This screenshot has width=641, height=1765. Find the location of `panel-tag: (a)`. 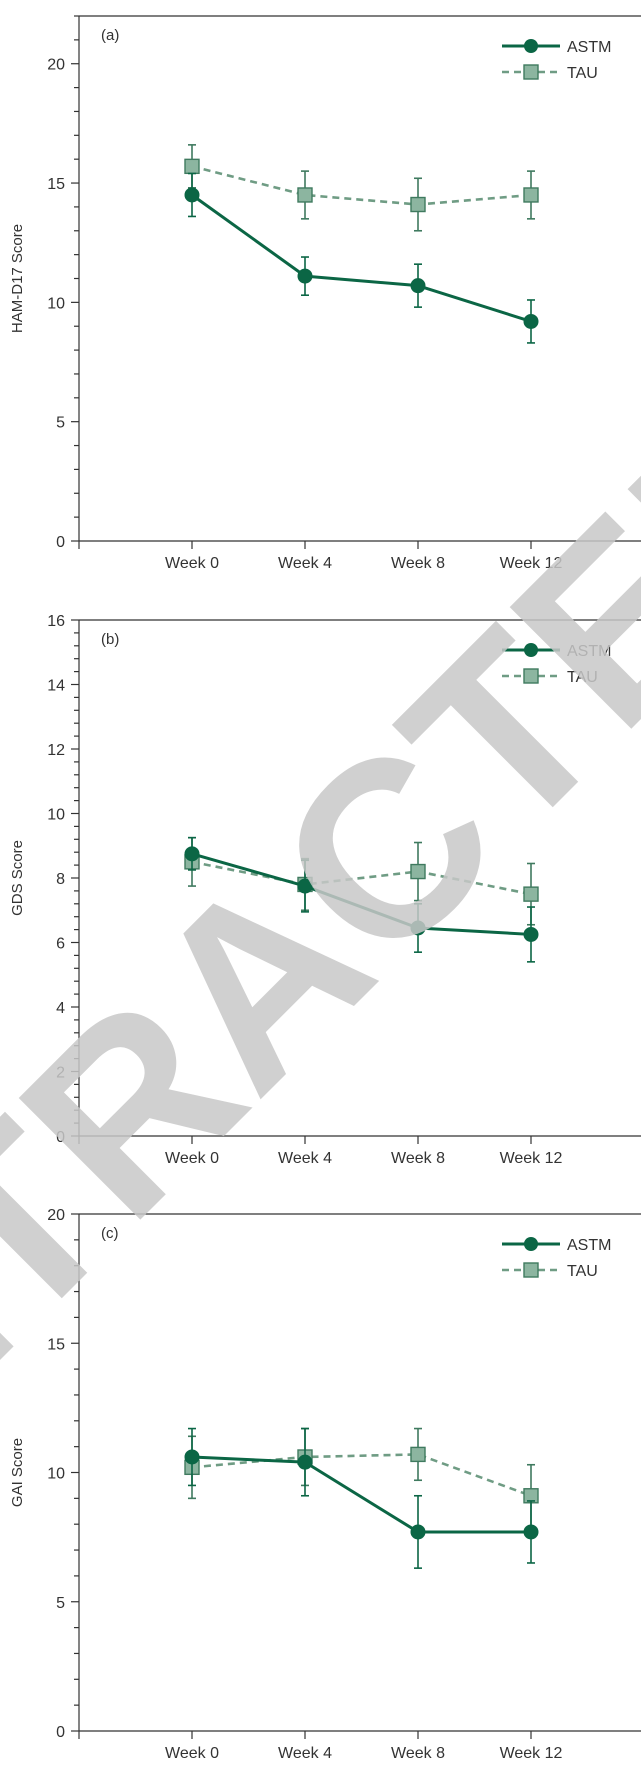

panel-tag: (a) is located at coordinates (110, 35).